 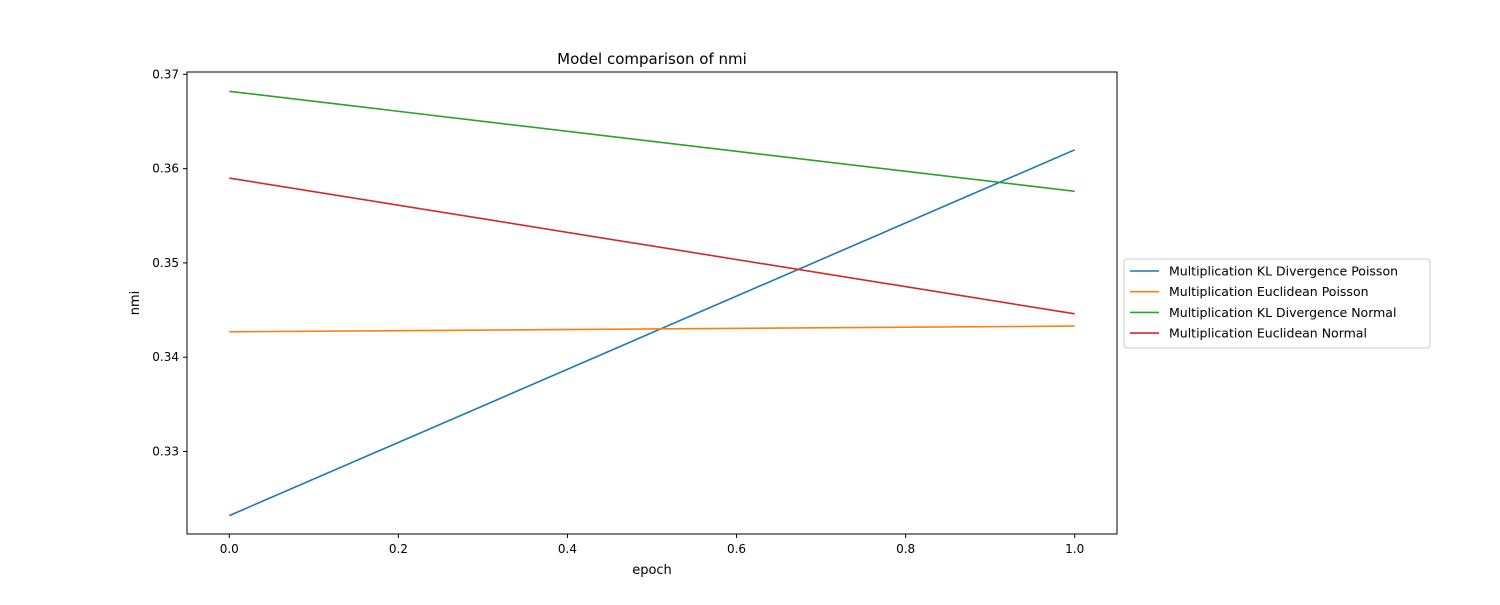 What do you see at coordinates (398, 549) in the screenshot?
I see `x-tick-label: 0.2` at bounding box center [398, 549].